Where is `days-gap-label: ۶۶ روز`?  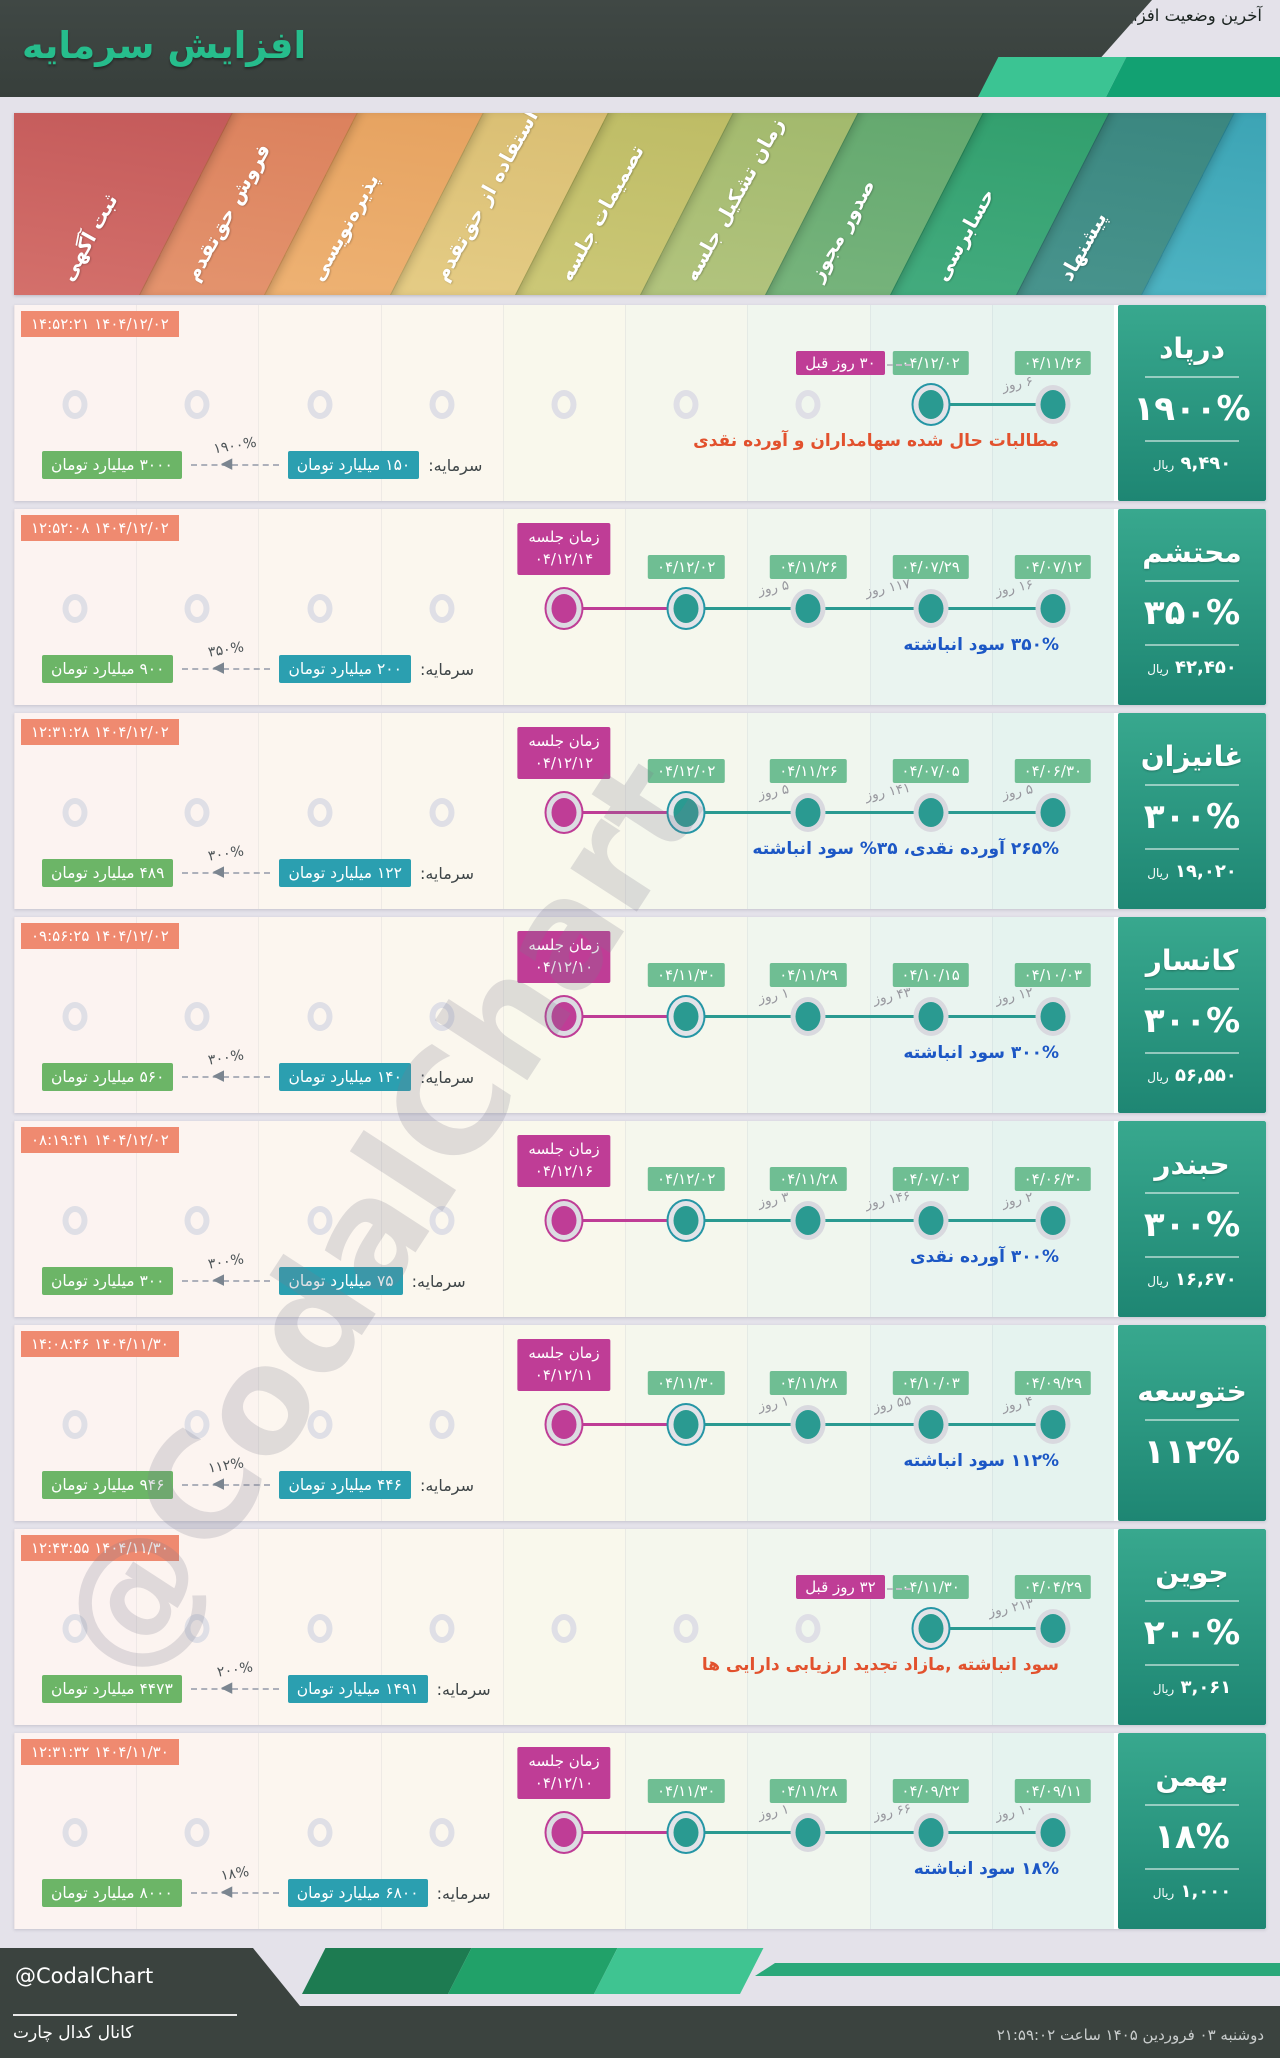 days-gap-label: ۶۶ روز is located at coordinates (892, 1812).